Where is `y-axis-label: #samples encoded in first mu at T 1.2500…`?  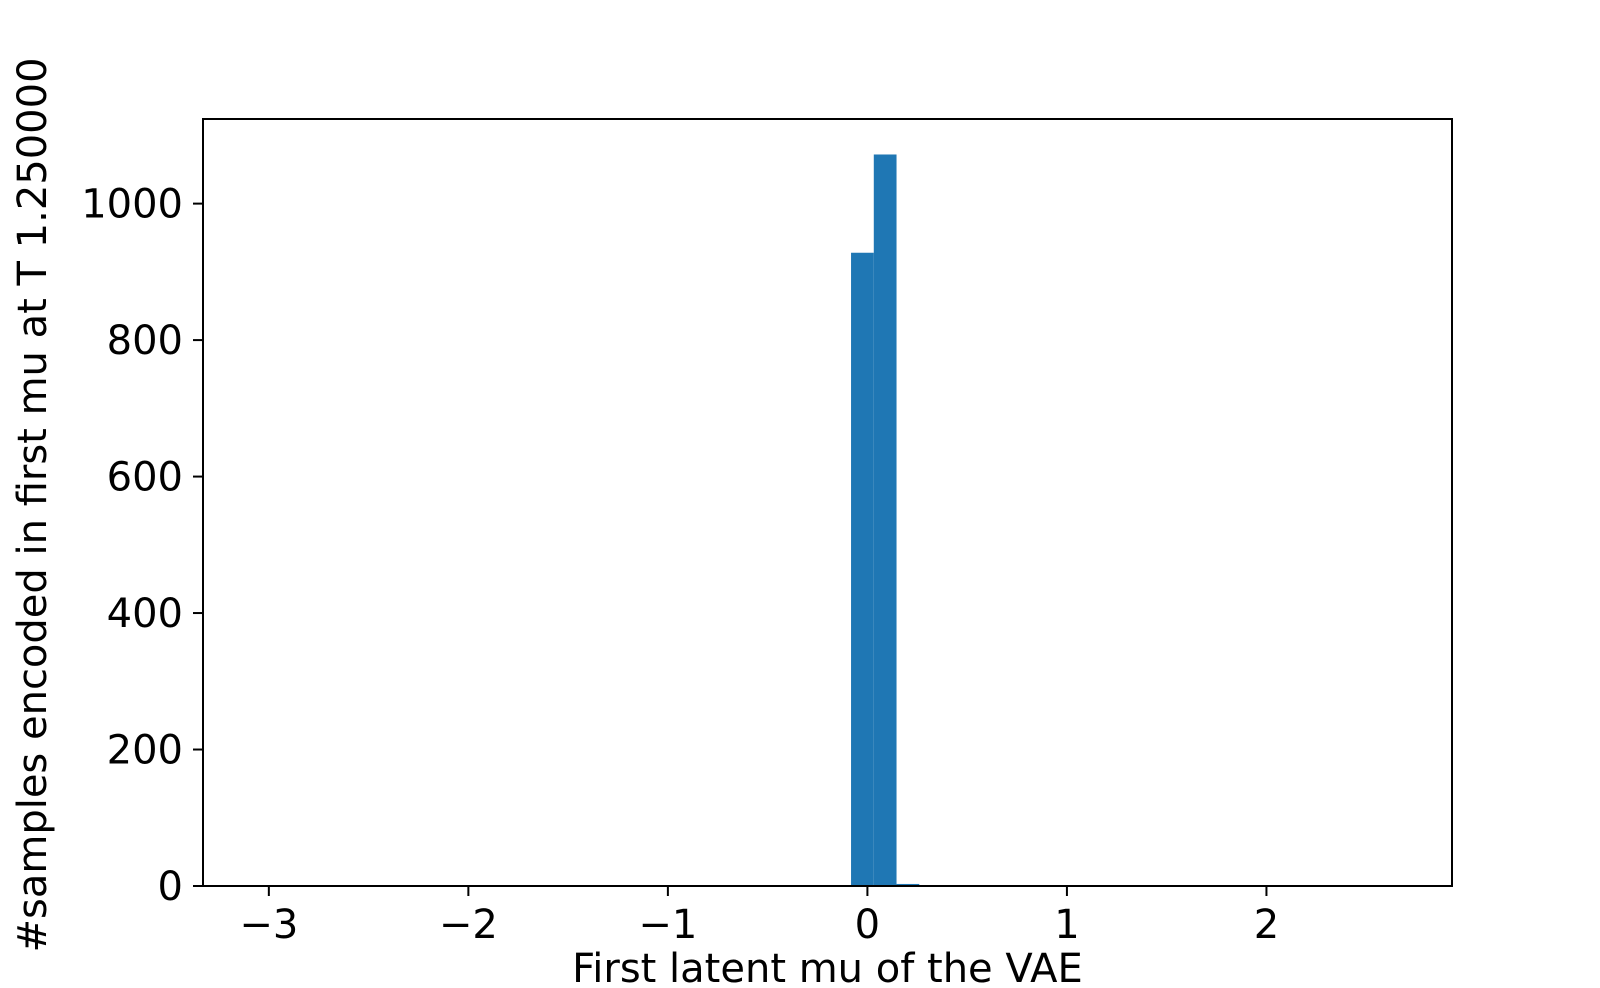
y-axis-label: #samples encoded in first mu at T 1.2500… is located at coordinates (33, 504).